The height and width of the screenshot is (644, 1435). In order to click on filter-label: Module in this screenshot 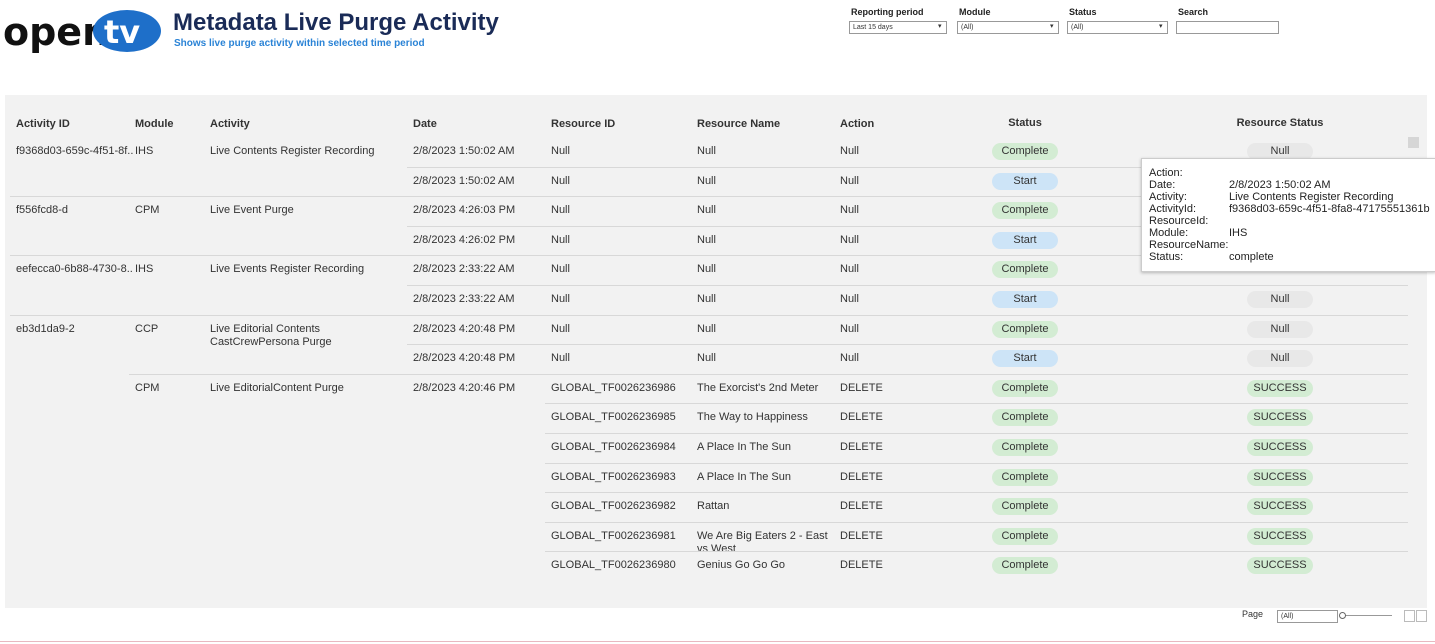, I will do `click(975, 12)`.